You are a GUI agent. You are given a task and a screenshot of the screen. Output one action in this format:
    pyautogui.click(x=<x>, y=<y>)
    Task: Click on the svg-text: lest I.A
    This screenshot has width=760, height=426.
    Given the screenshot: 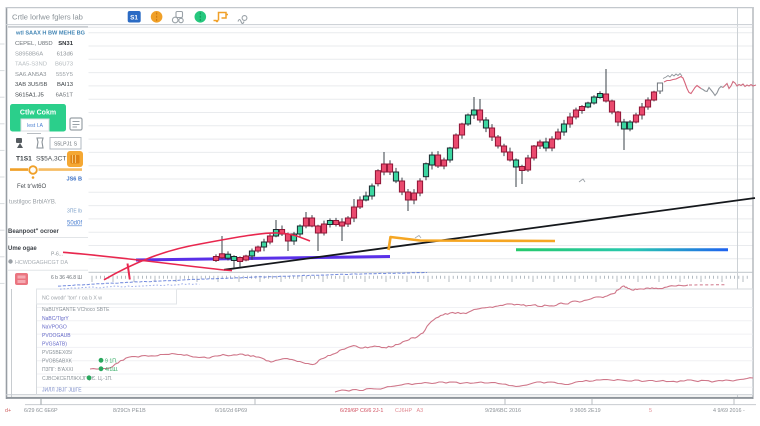 What is the action you would take?
    pyautogui.click(x=35, y=126)
    